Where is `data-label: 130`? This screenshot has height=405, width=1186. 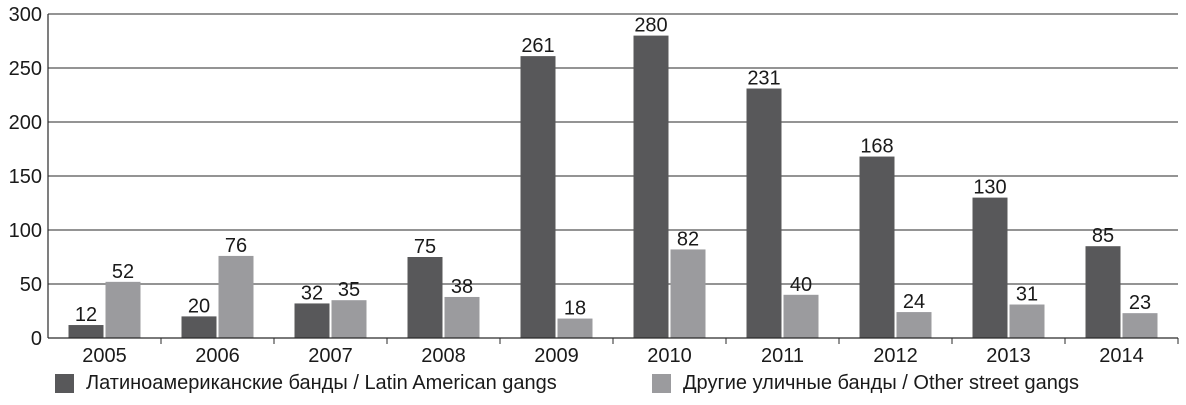 data-label: 130 is located at coordinates (989, 188).